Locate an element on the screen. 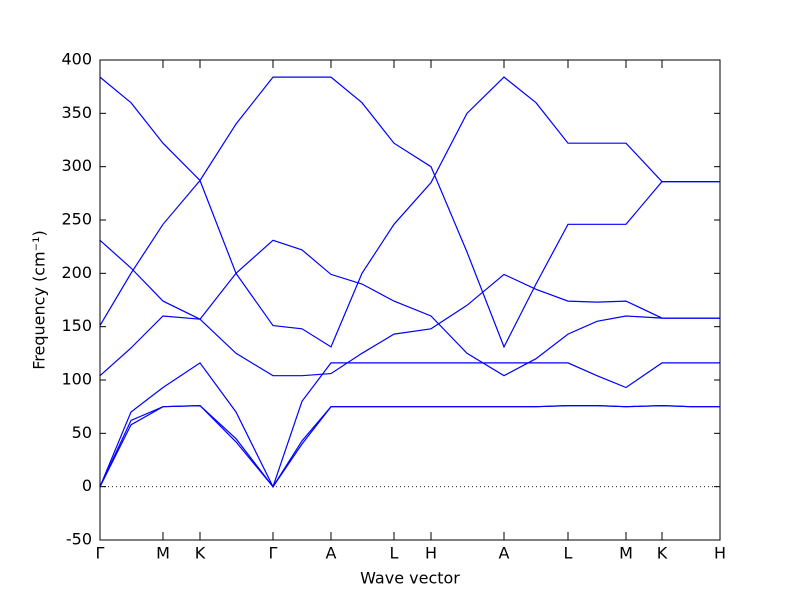 Image resolution: width=800 pixels, height=600 pixels. y-tick-label: 50 is located at coordinates (82, 432).